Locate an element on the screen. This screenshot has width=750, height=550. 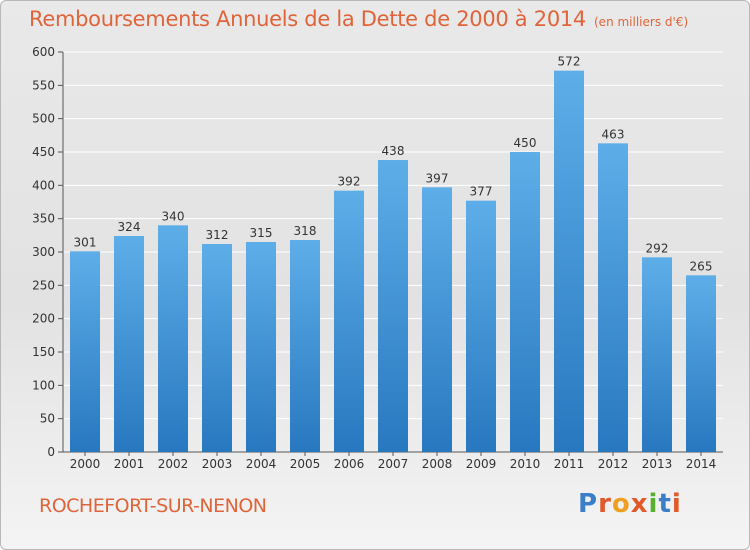
bar-2013 is located at coordinates (657, 354).